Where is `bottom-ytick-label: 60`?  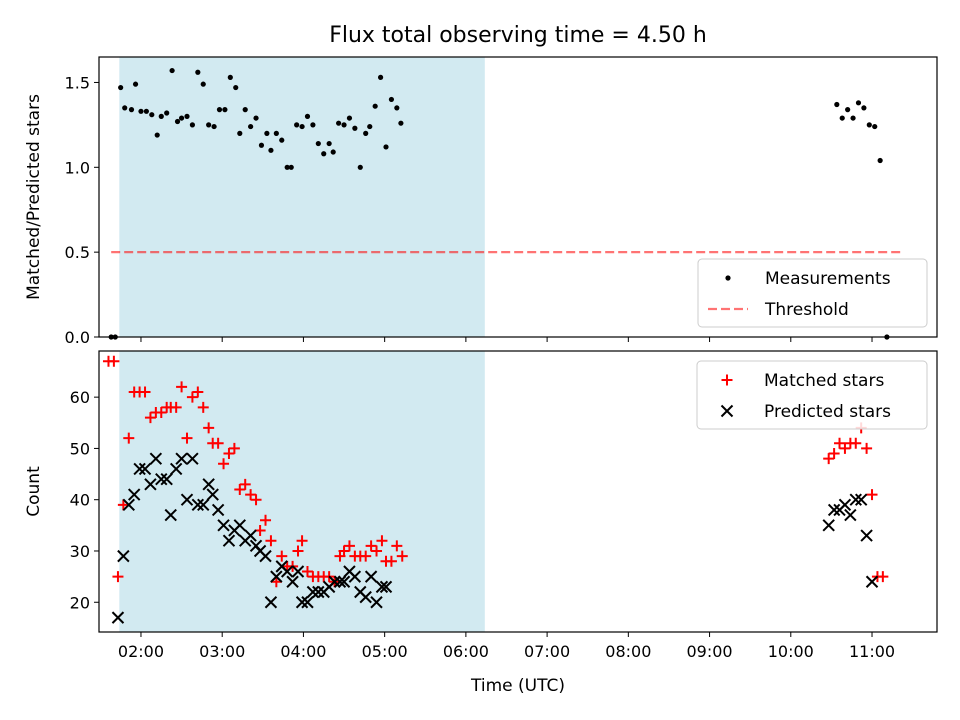 bottom-ytick-label: 60 is located at coordinates (80, 397).